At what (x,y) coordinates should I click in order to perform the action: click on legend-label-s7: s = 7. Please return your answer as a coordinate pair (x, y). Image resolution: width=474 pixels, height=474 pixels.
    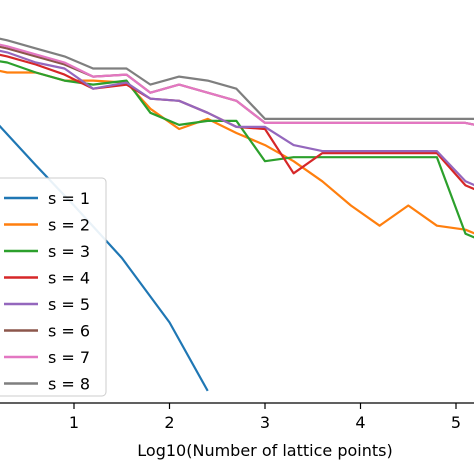
    Looking at the image, I should click on (69, 357).